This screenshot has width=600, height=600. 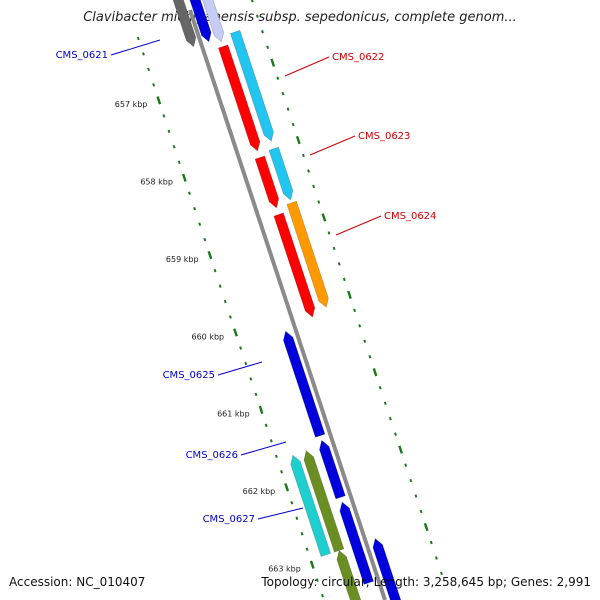 What do you see at coordinates (410, 216) in the screenshot?
I see `gene-label: CMS_0624` at bounding box center [410, 216].